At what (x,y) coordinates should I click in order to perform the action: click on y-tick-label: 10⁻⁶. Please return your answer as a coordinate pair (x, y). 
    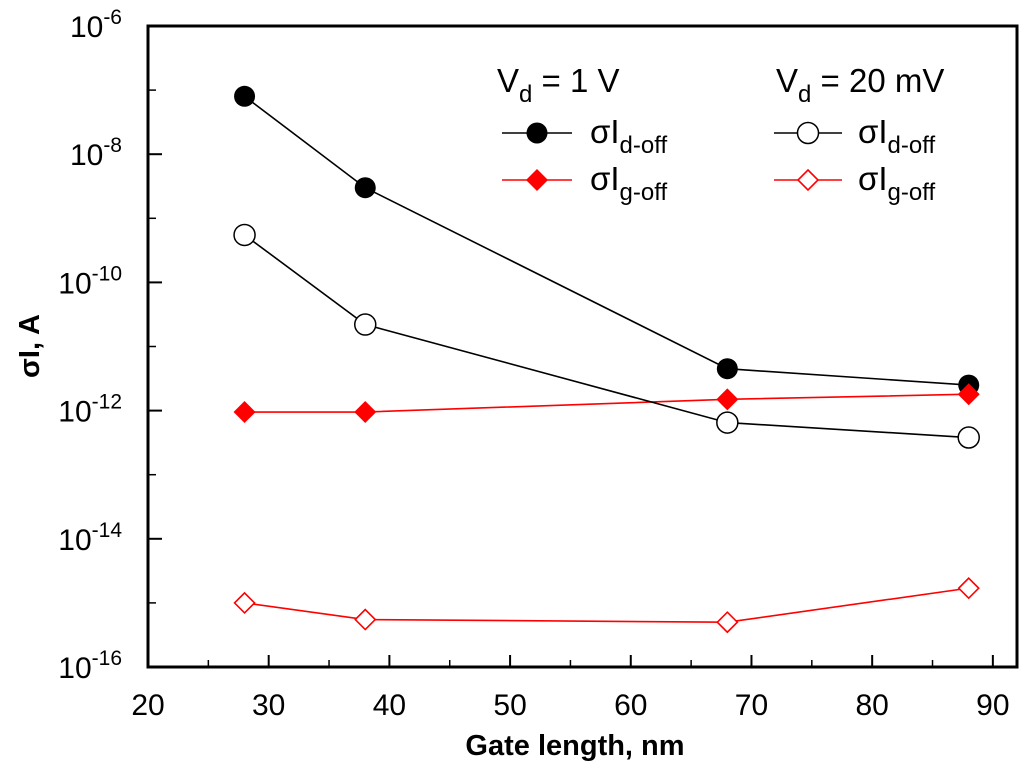
    Looking at the image, I should click on (96, 25).